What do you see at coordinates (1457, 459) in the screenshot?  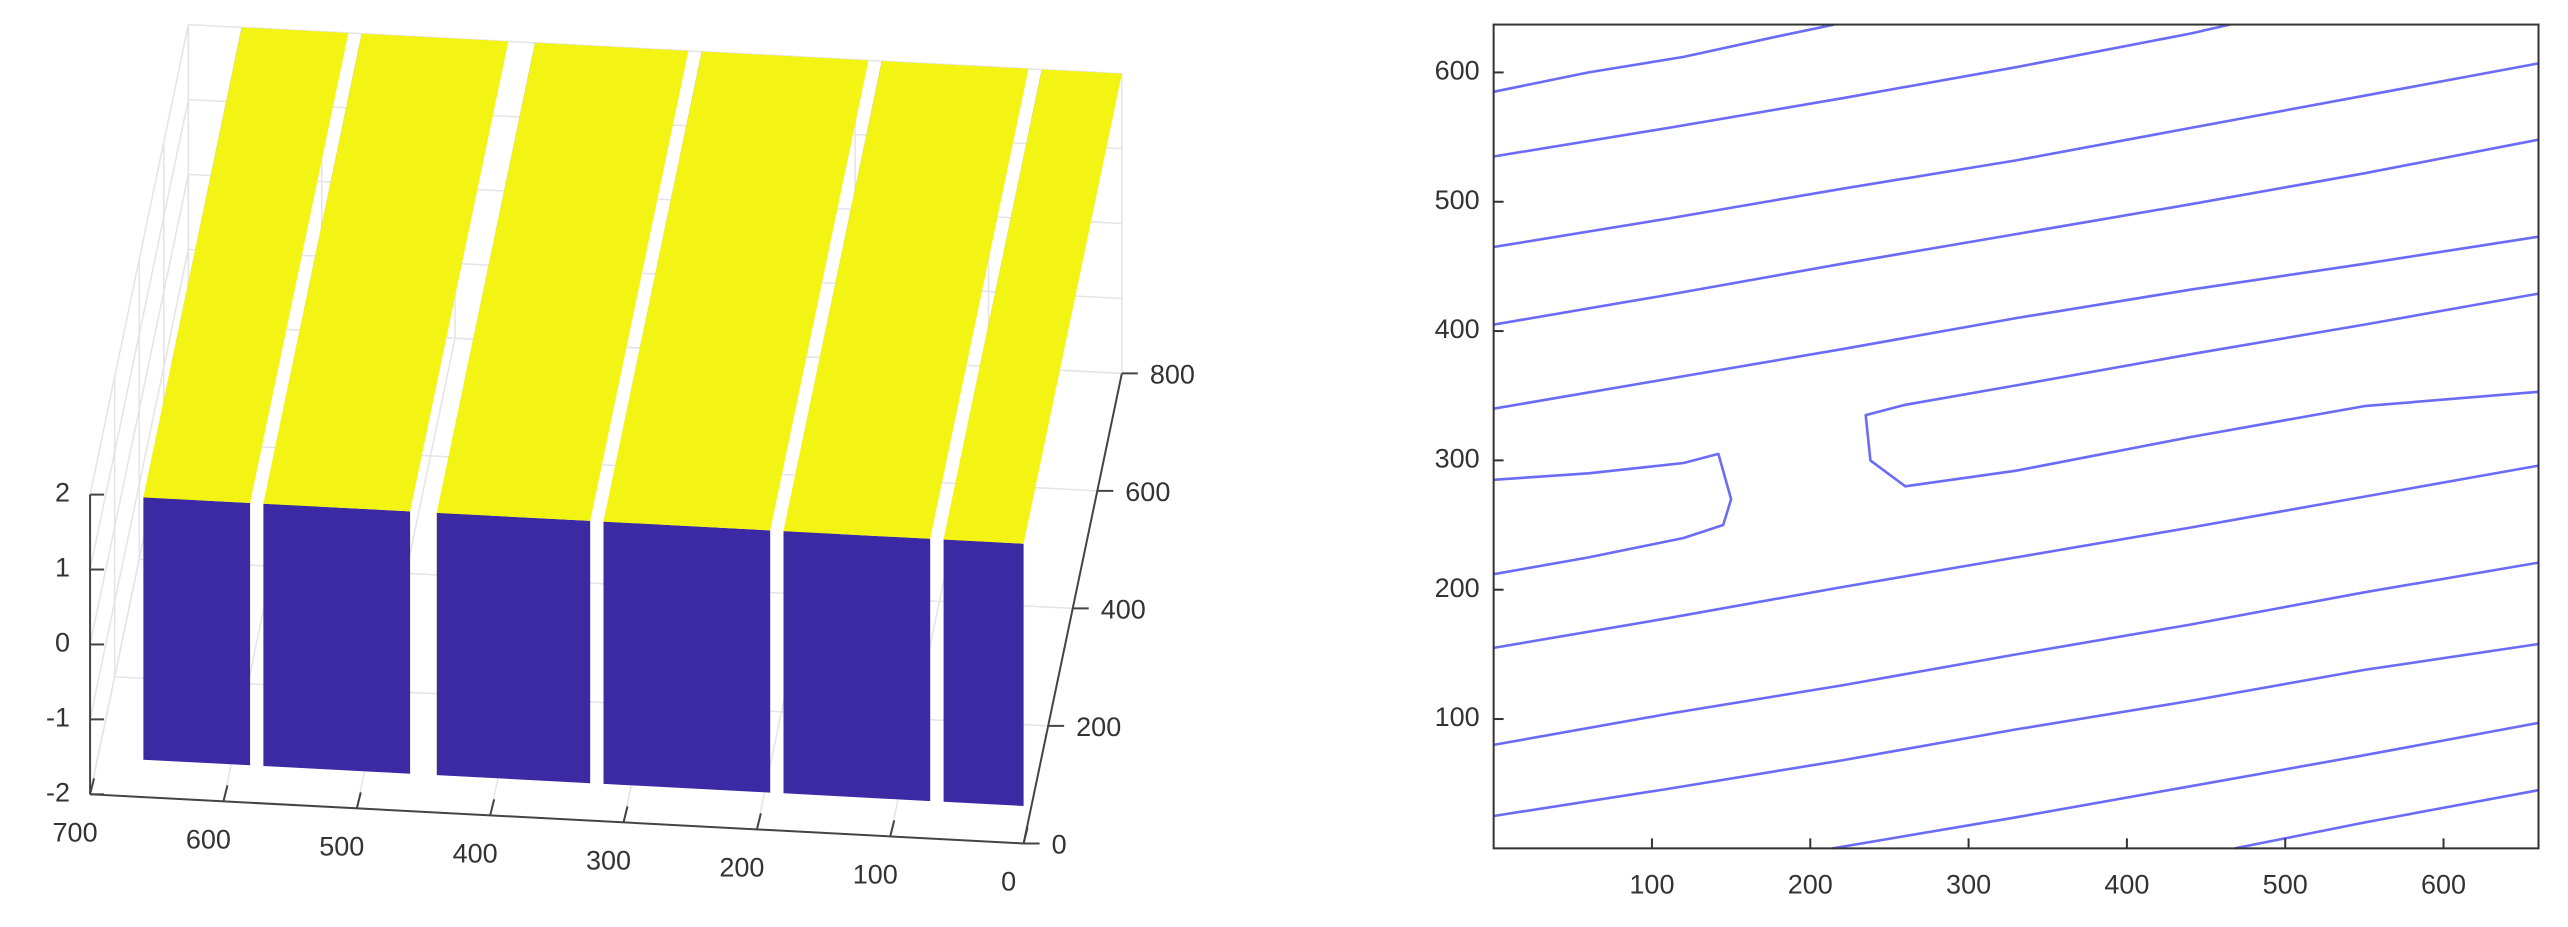 I see `y-tick-label: 300` at bounding box center [1457, 459].